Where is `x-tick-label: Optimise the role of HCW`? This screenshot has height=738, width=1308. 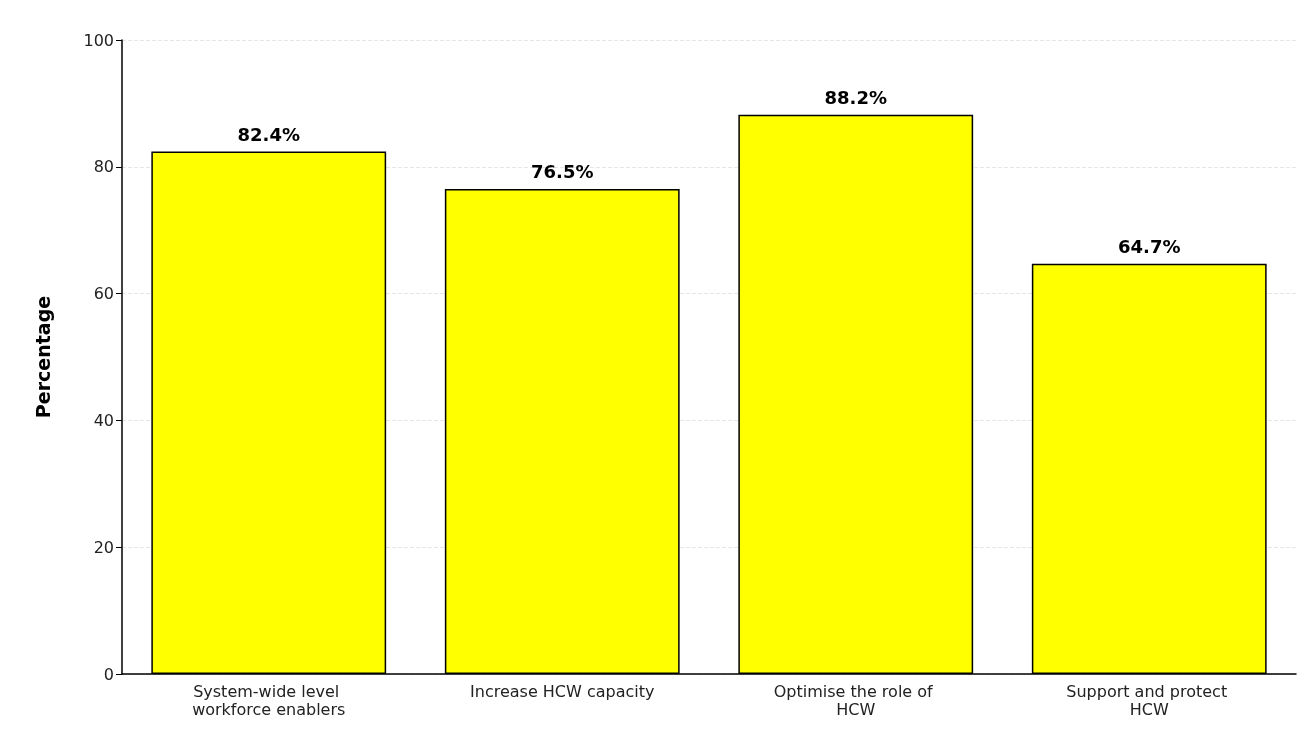
x-tick-label: Optimise the role of HCW is located at coordinates (855, 700).